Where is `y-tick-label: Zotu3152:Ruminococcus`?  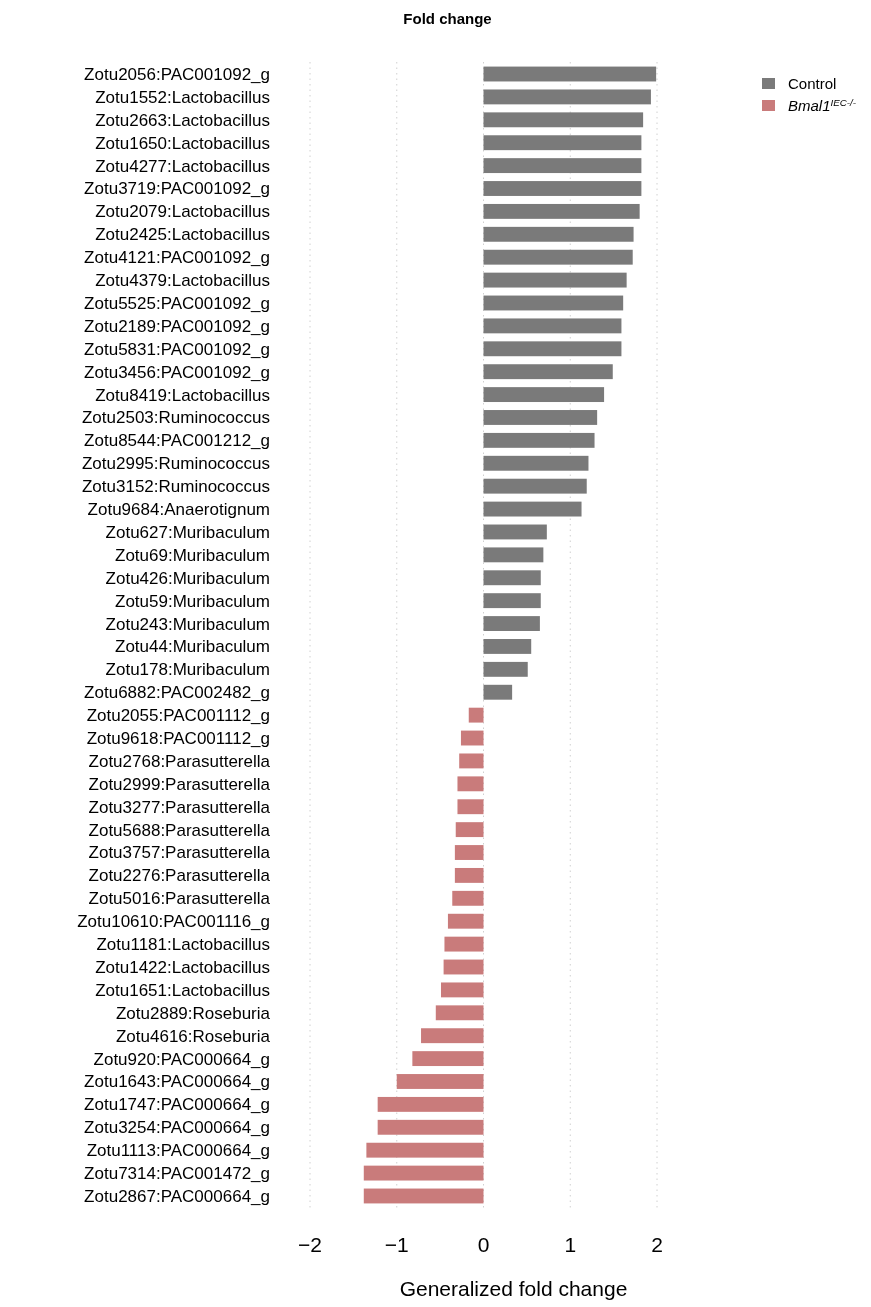 y-tick-label: Zotu3152:Ruminococcus is located at coordinates (175, 487).